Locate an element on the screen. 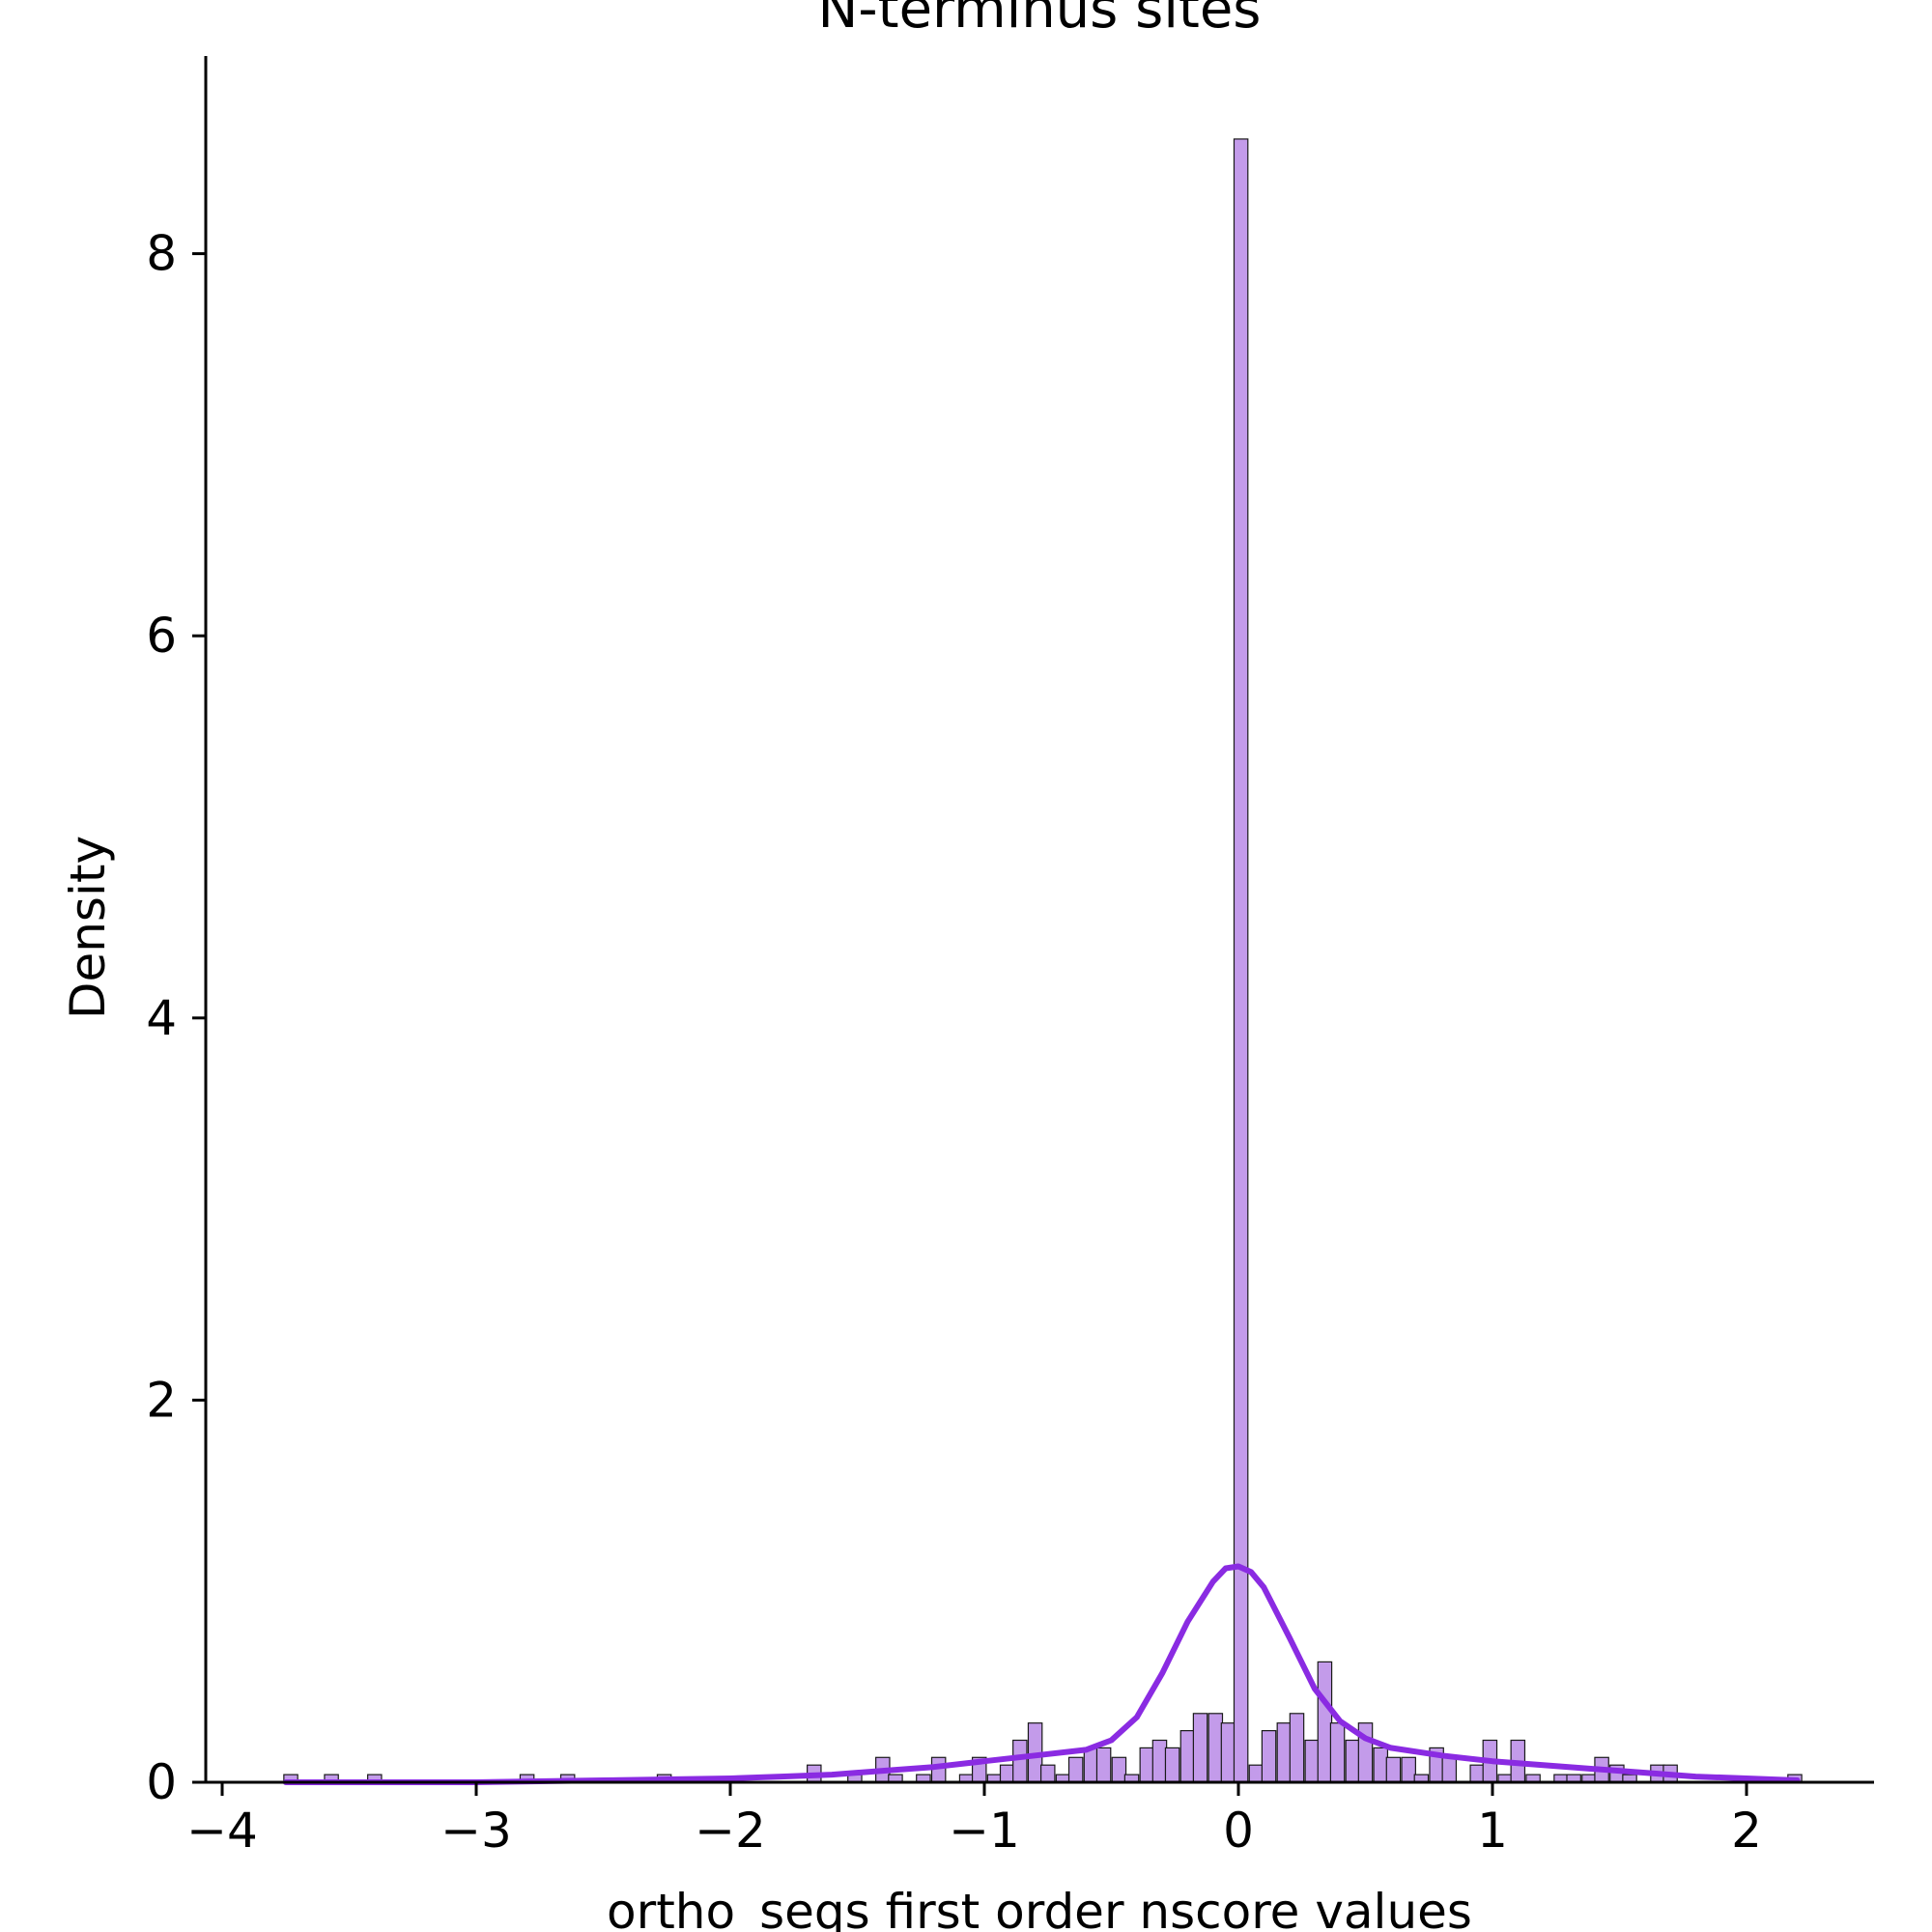 The image size is (1932, 1932). chart-title: N-terminus sites is located at coordinates (1040, 20).